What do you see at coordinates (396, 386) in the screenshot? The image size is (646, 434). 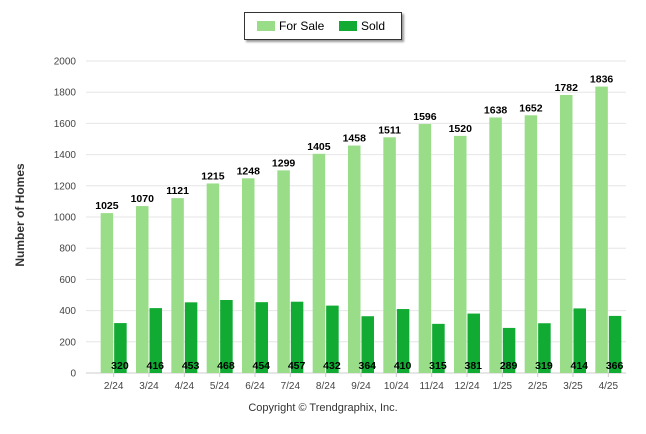 I see `x-tick-label: 10/24` at bounding box center [396, 386].